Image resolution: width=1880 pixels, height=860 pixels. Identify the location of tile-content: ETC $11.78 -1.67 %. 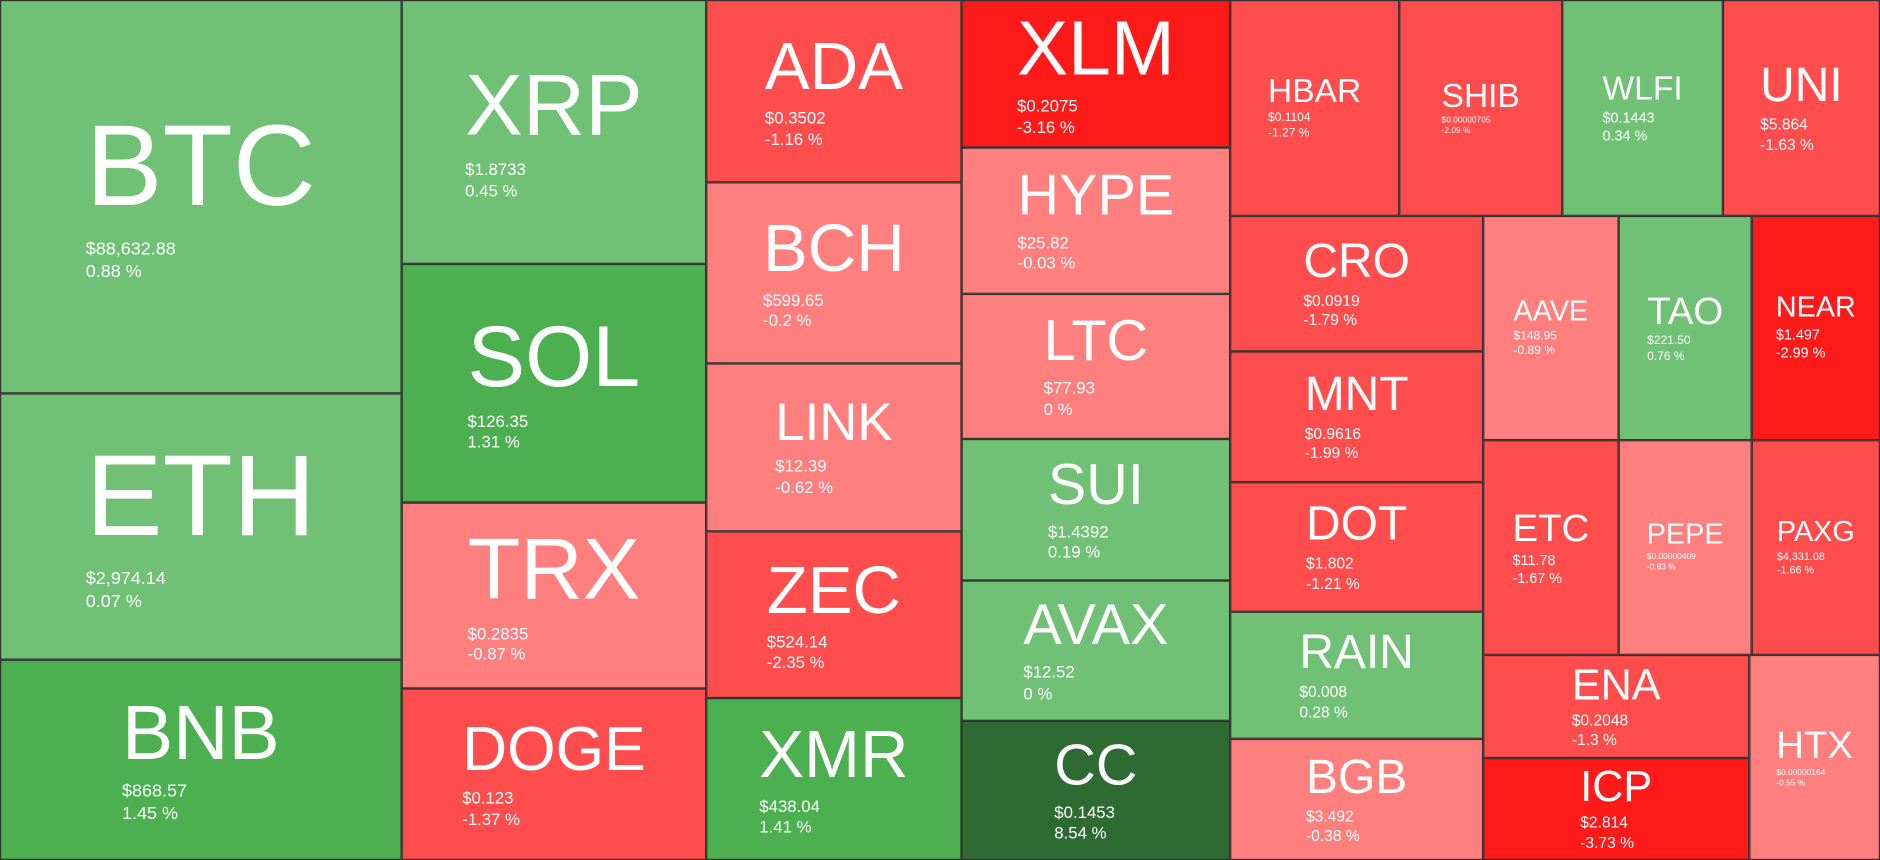
(1551, 547).